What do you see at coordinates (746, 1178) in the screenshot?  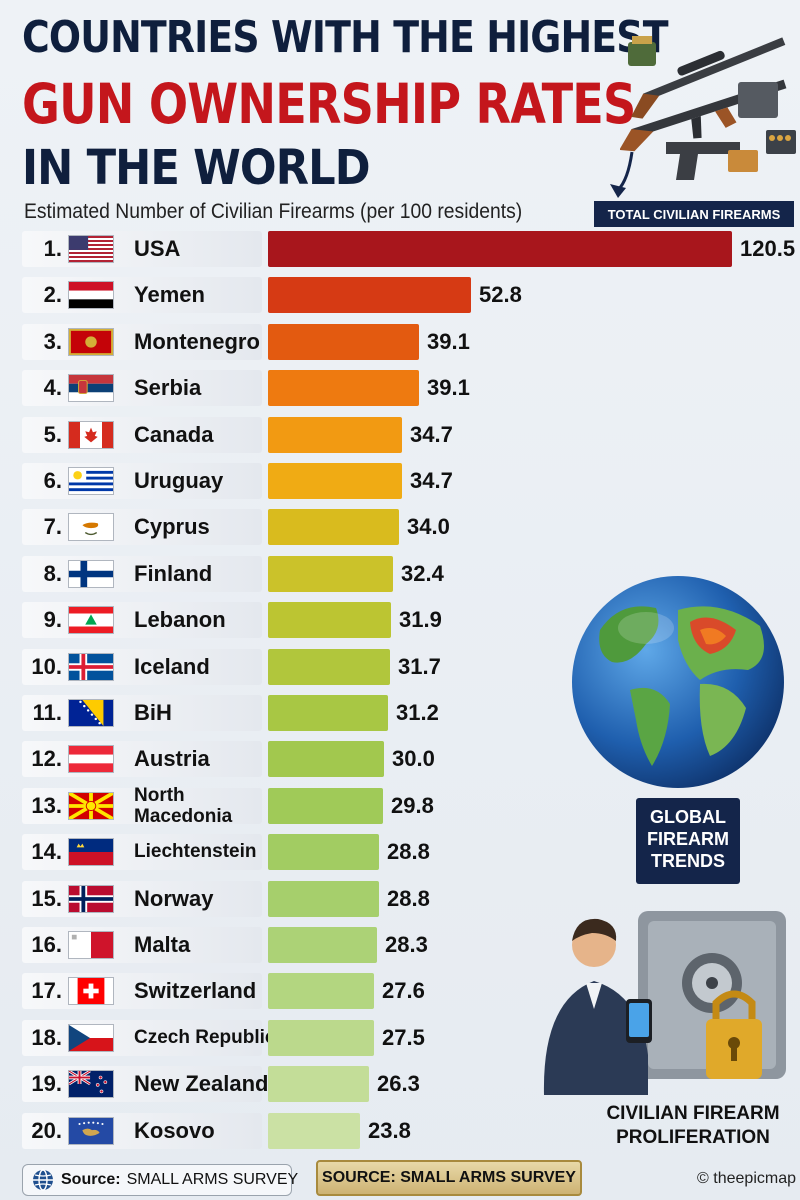 I see `credit-text: © theepicmap` at bounding box center [746, 1178].